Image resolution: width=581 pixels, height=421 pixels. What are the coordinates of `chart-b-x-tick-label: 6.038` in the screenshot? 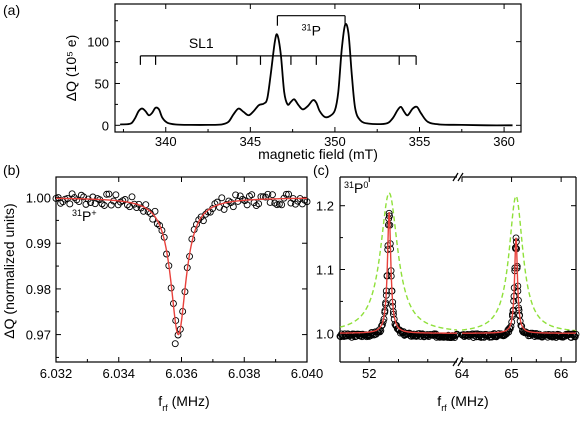 It's located at (244, 373).